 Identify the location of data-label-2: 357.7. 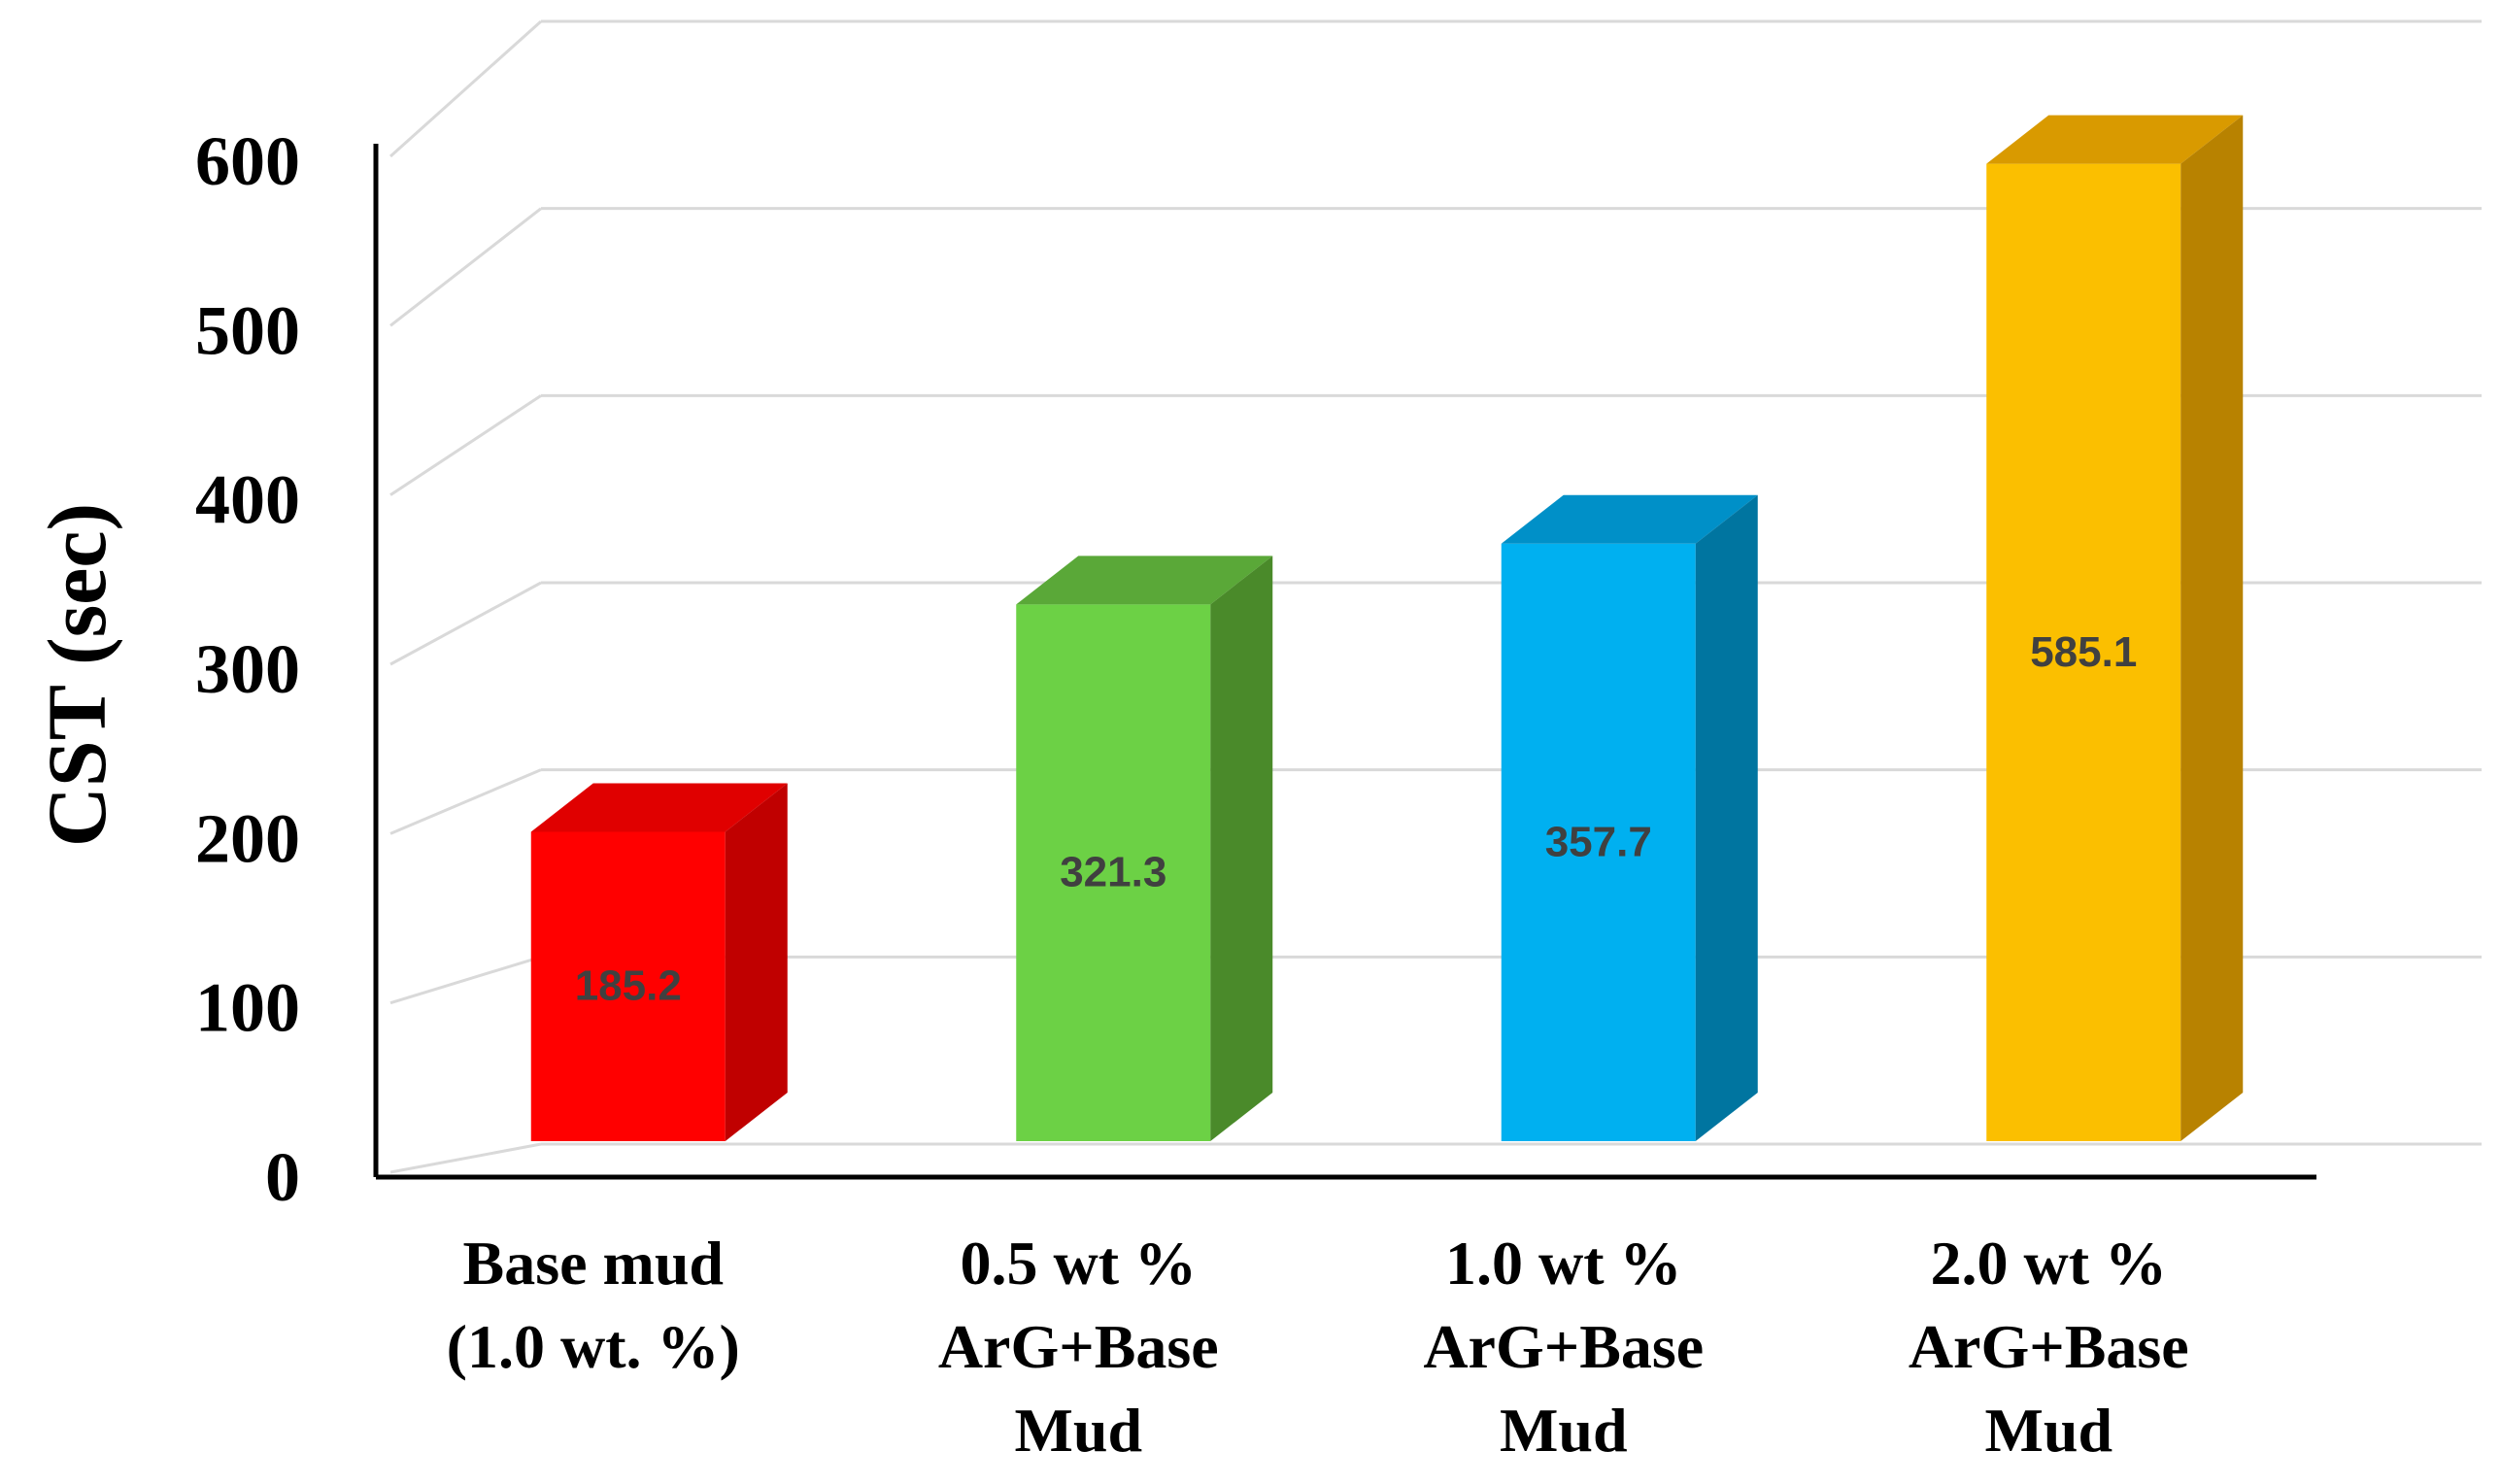
(1598, 841).